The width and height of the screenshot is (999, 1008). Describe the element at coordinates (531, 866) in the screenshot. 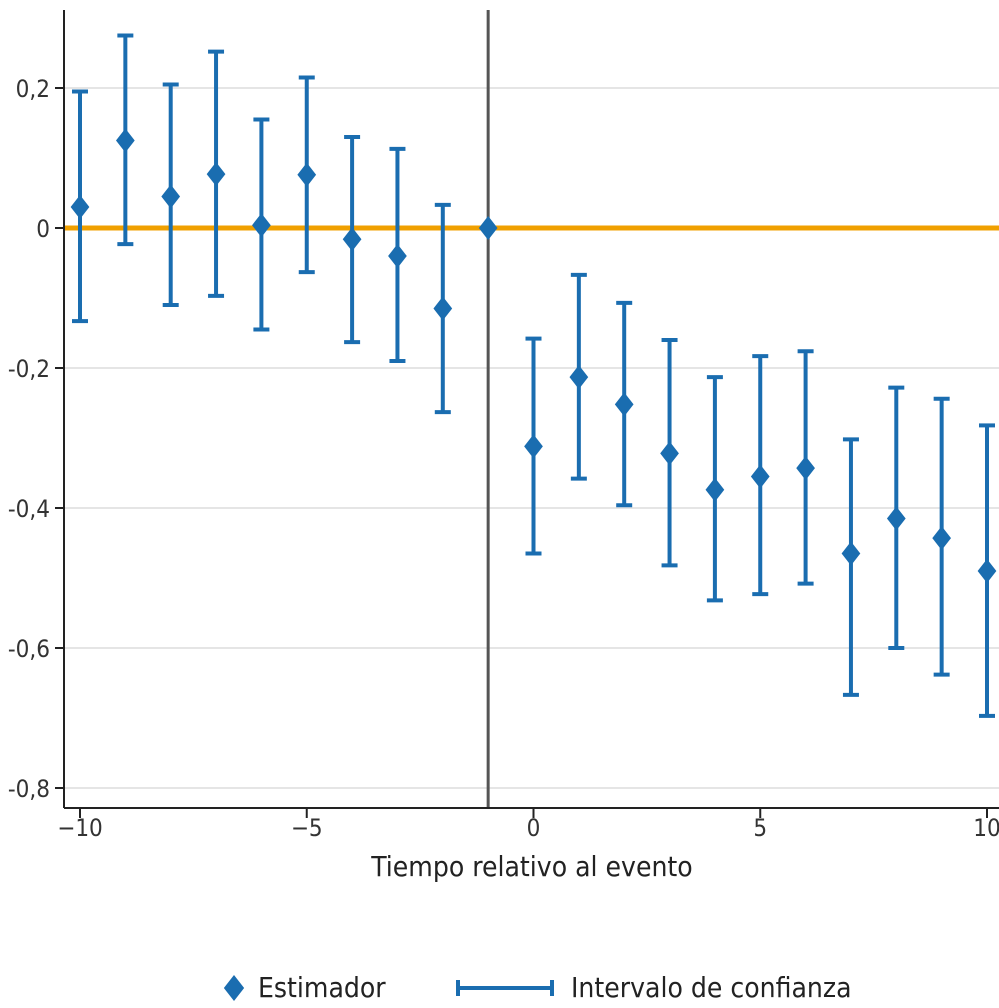

I see `x-axis-title: Tiempo relativo al evento` at that location.